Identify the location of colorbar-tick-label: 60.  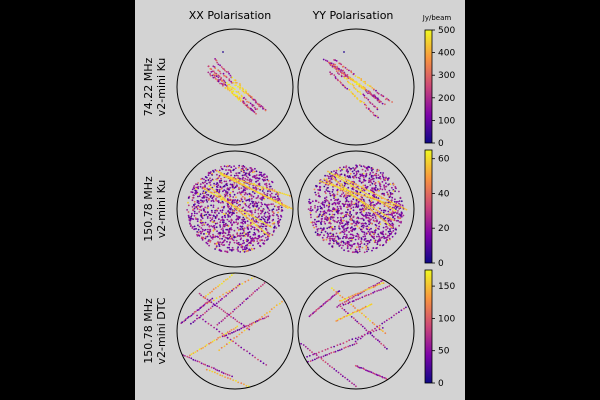
(444, 160).